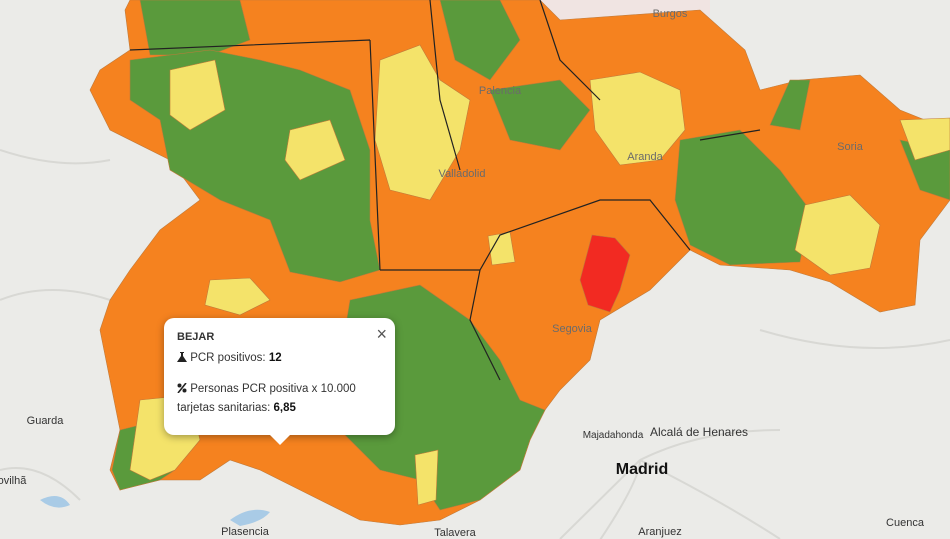 Image resolution: width=950 pixels, height=539 pixels. Describe the element at coordinates (670, 14) in the screenshot. I see `place-label: Burgos` at that location.